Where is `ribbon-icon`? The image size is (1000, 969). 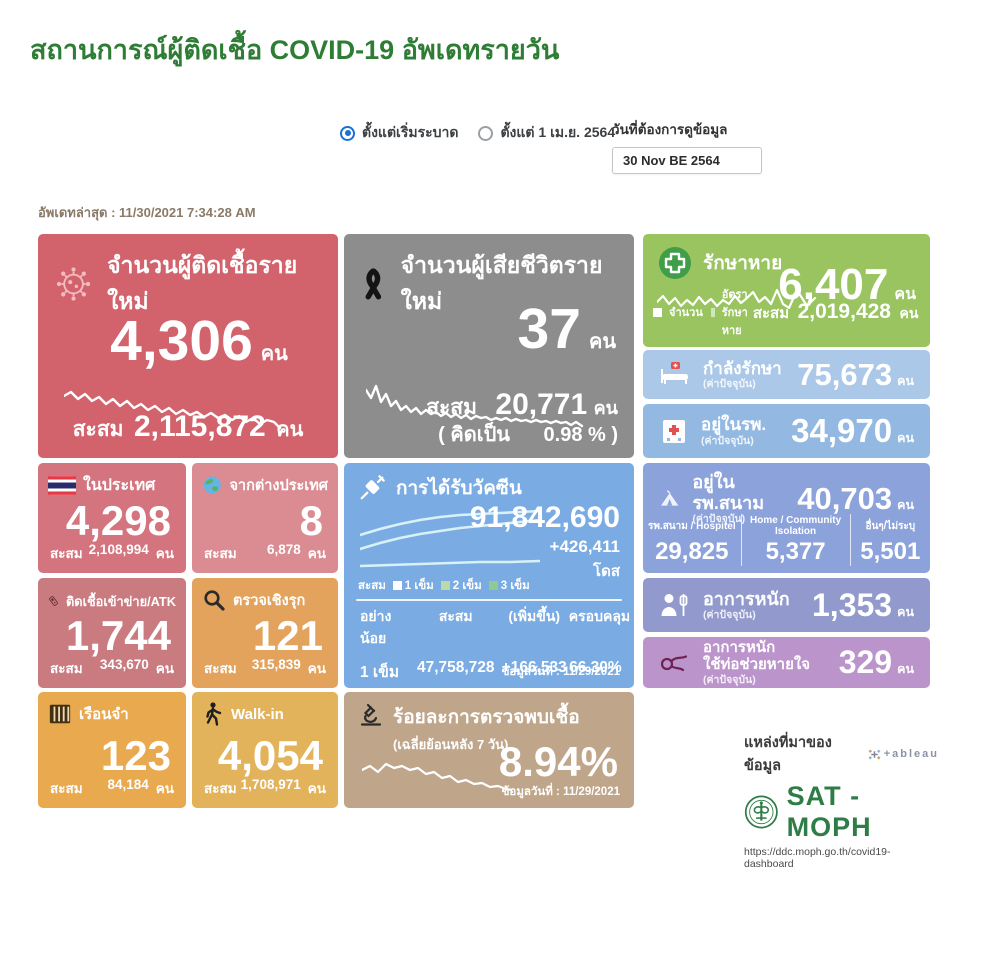
ribbon-icon is located at coordinates (373, 284).